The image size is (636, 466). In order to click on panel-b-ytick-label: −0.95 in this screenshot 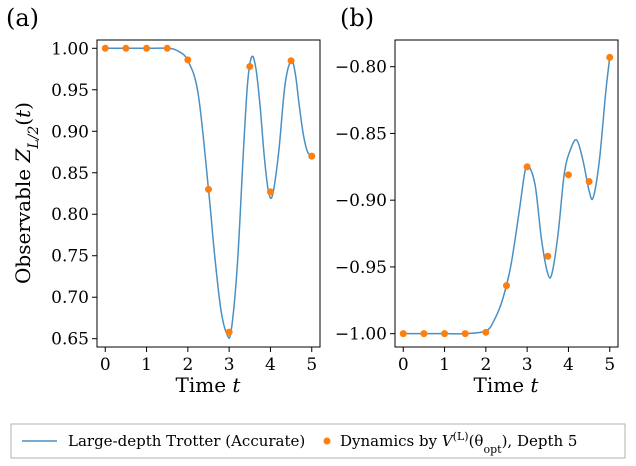, I will do `click(361, 268)`.